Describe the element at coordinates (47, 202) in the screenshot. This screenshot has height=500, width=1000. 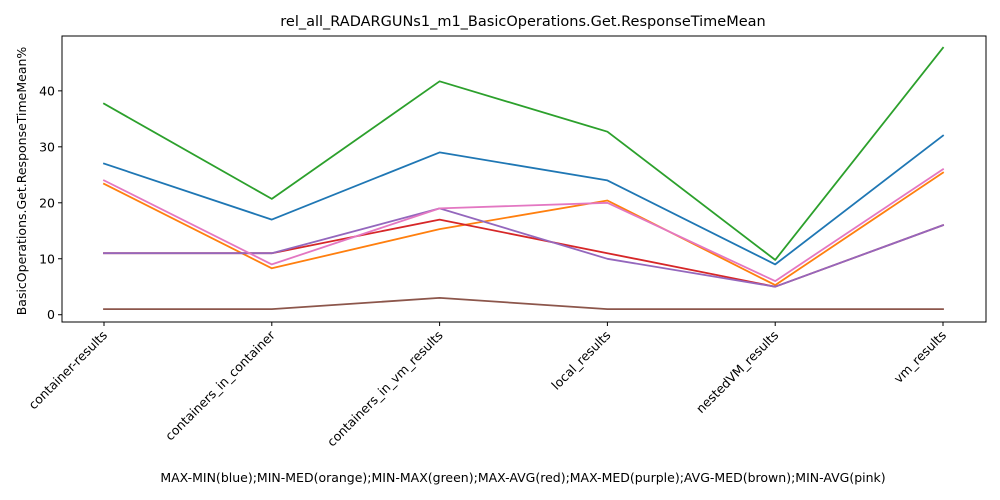
I see `y-tick-label: 20` at that location.